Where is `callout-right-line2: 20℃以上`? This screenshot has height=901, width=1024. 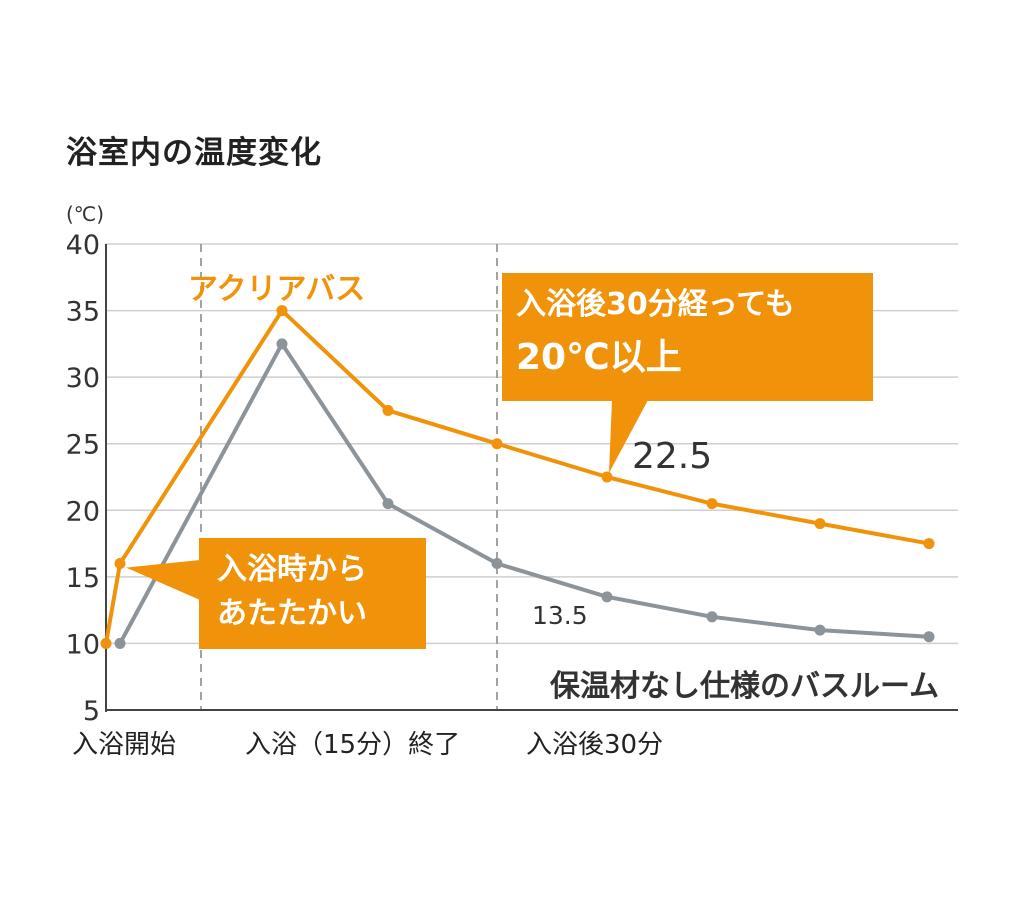 callout-right-line2: 20℃以上 is located at coordinates (599, 357).